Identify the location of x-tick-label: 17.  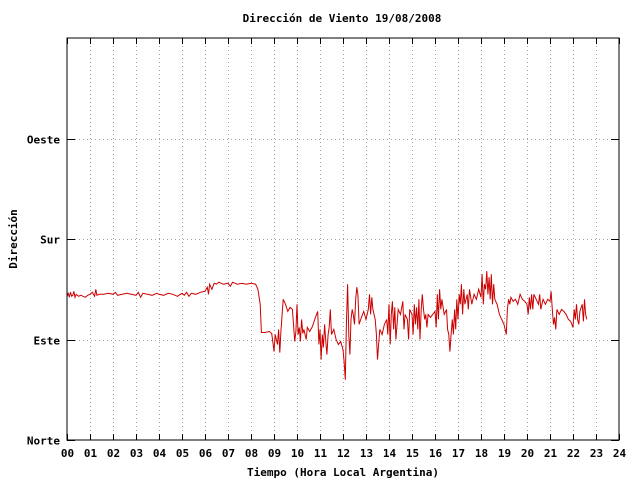
(458, 453).